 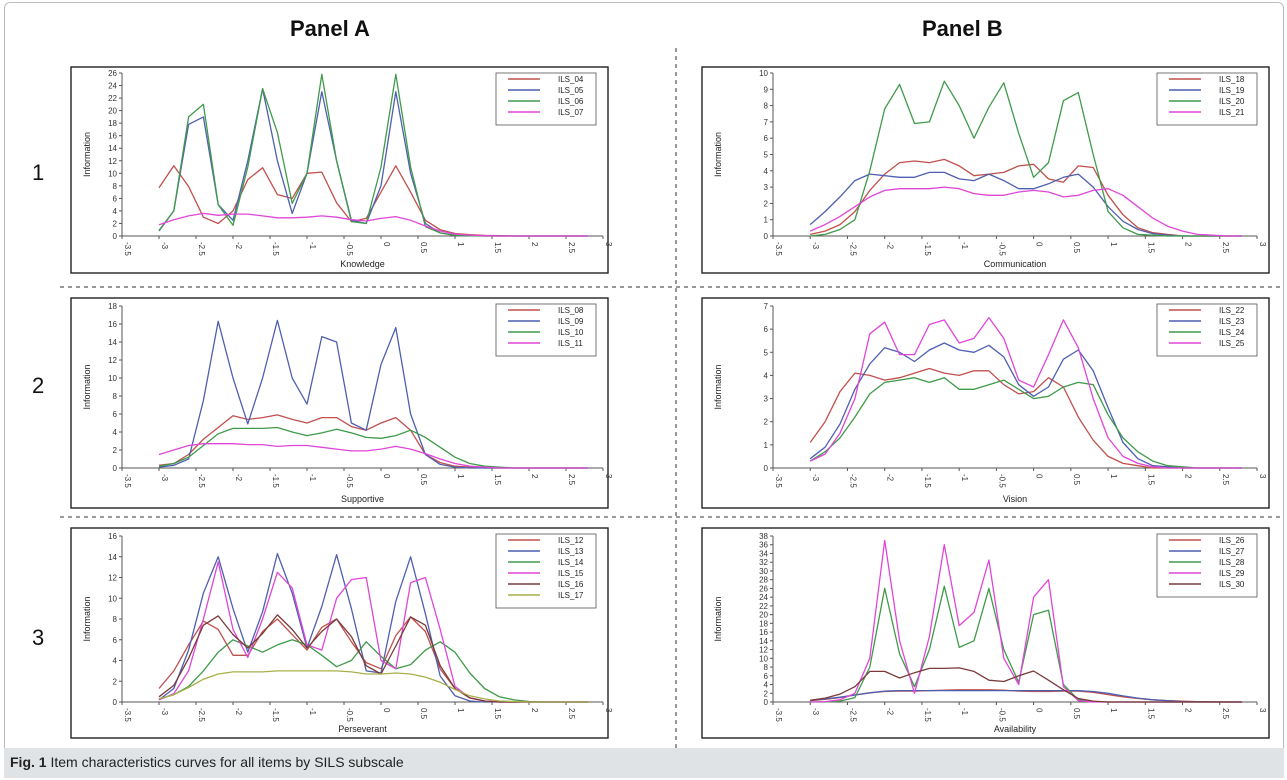 What do you see at coordinates (763, 545) in the screenshot?
I see `y-tick-label: 36` at bounding box center [763, 545].